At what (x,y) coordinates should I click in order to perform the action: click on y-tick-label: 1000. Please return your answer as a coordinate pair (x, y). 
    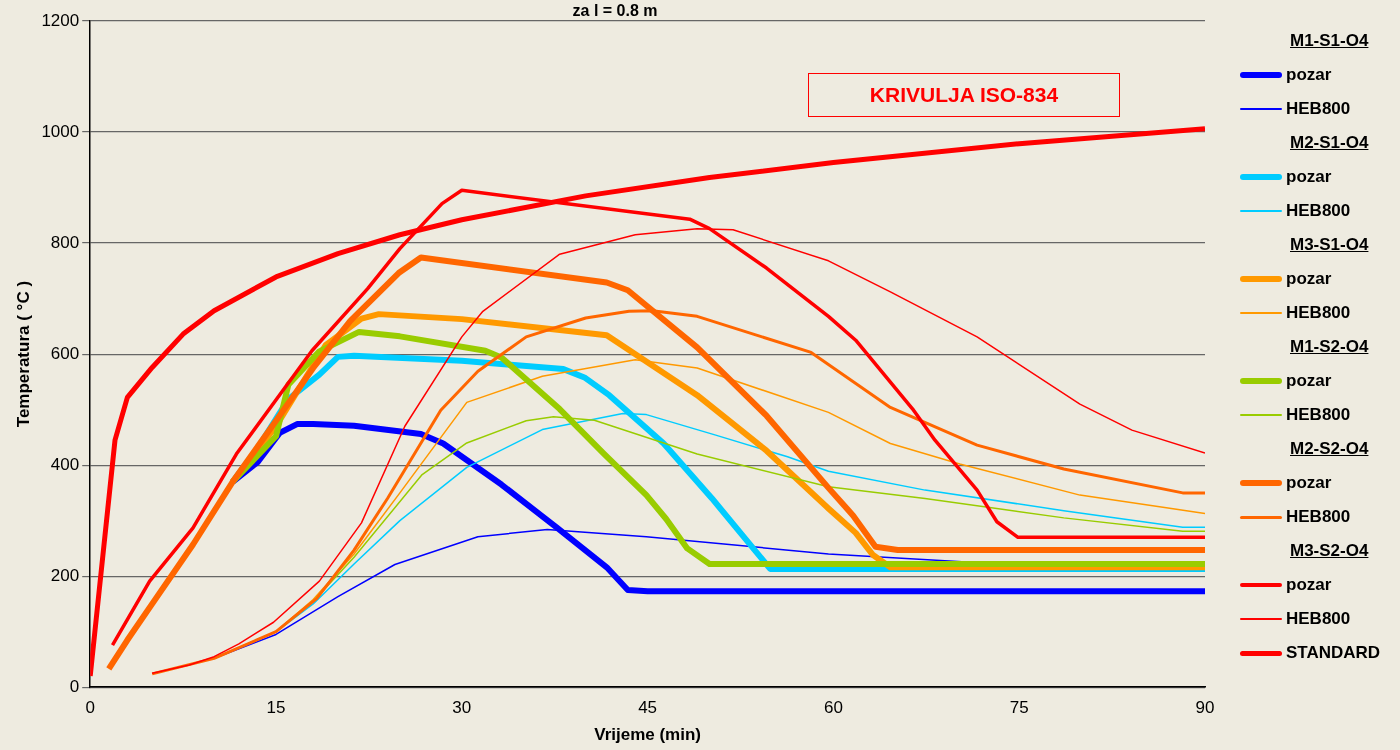
    Looking at the image, I should click on (60, 131).